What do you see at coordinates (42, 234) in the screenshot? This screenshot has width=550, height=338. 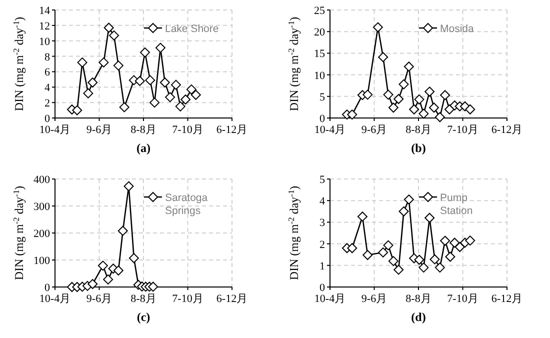 I see `y-tick-label: 200` at bounding box center [42, 234].